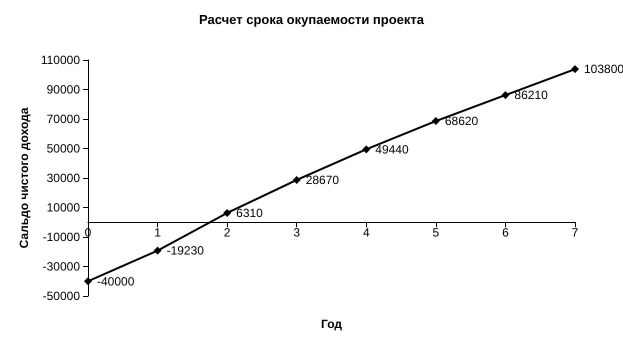 The height and width of the screenshot is (338, 623). Describe the element at coordinates (63, 89) in the screenshot. I see `y-tick-label: 90000` at that location.